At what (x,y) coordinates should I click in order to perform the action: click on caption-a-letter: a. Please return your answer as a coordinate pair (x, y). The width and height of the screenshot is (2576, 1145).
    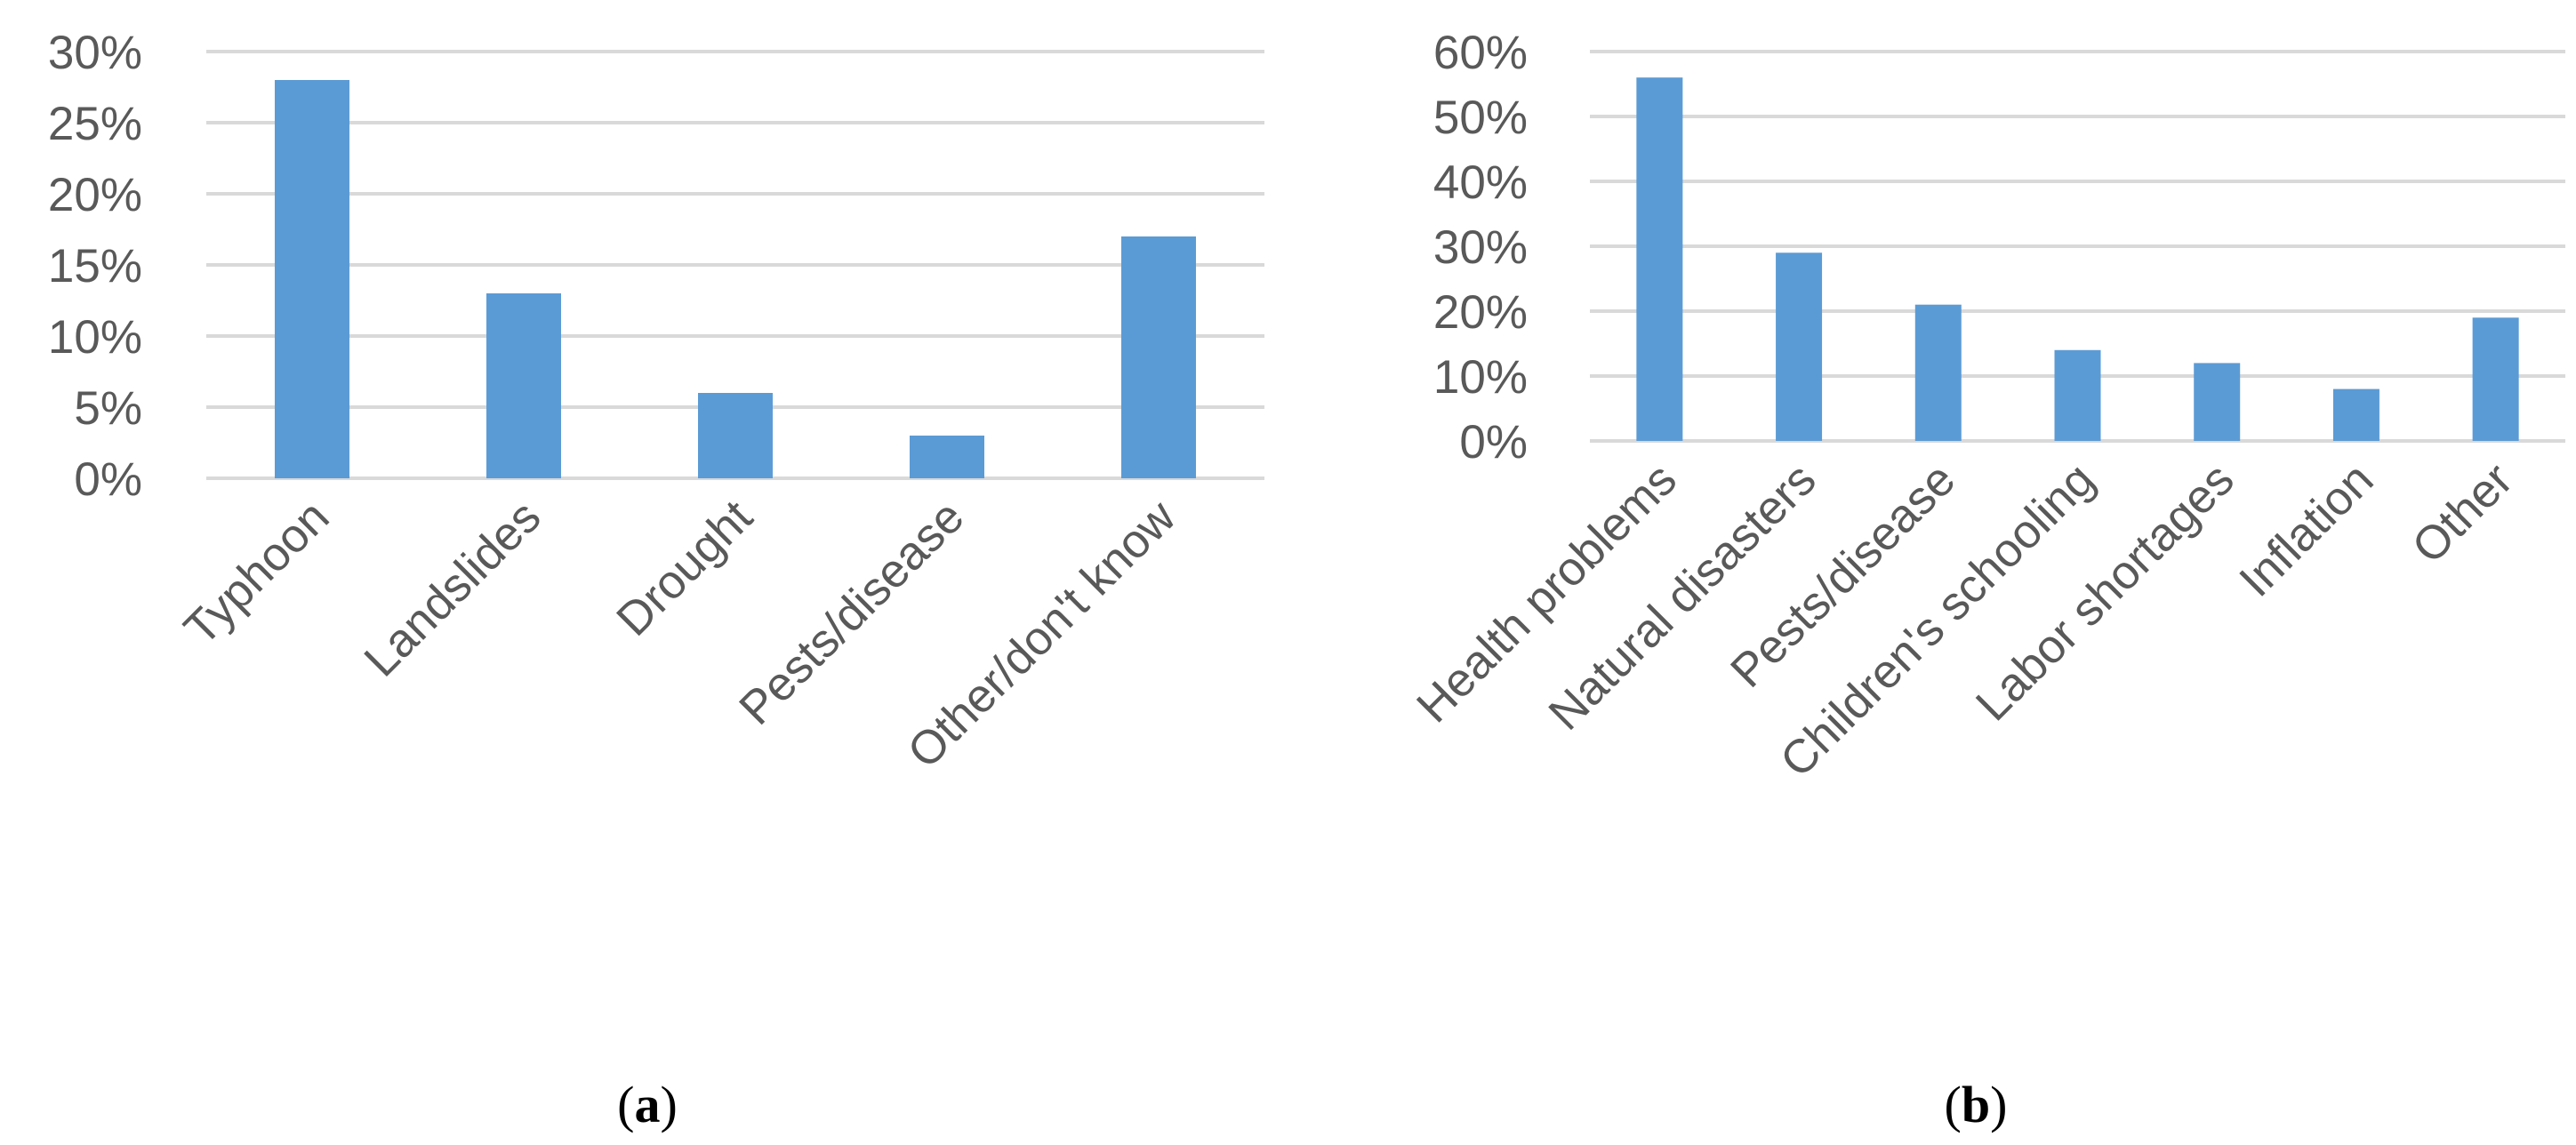
    Looking at the image, I should click on (648, 1104).